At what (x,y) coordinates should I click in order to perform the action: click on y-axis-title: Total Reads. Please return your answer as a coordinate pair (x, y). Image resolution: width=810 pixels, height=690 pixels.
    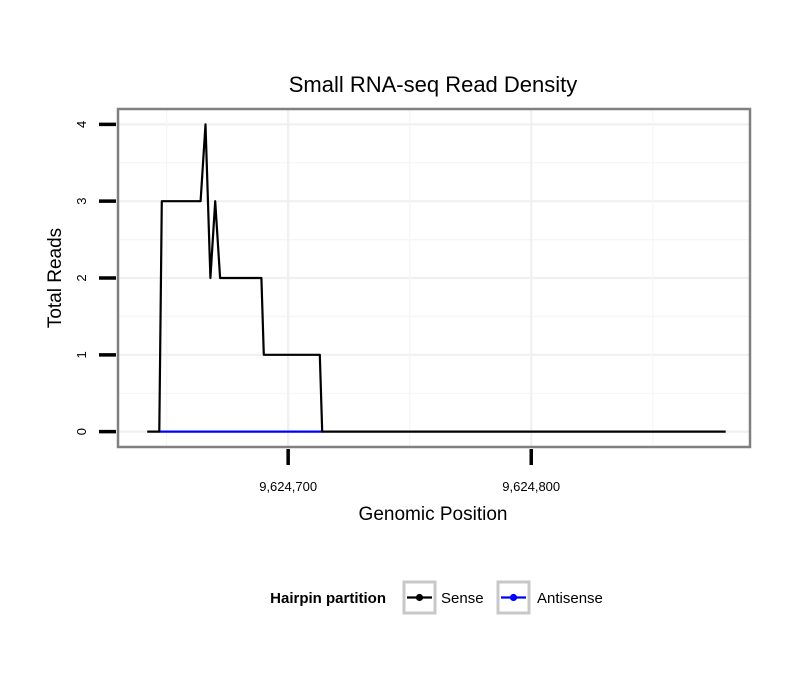
    Looking at the image, I should click on (55, 278).